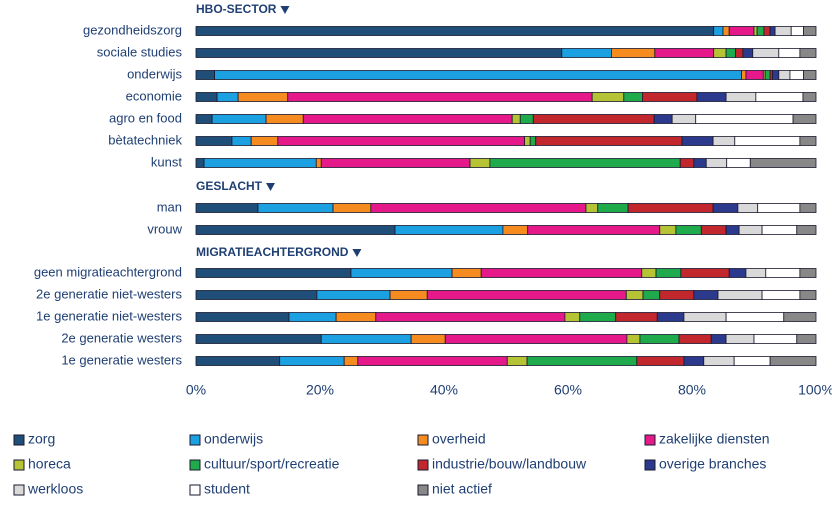 This screenshot has height=509, width=832. Describe the element at coordinates (169, 206) in the screenshot. I see `category-label: man` at that location.